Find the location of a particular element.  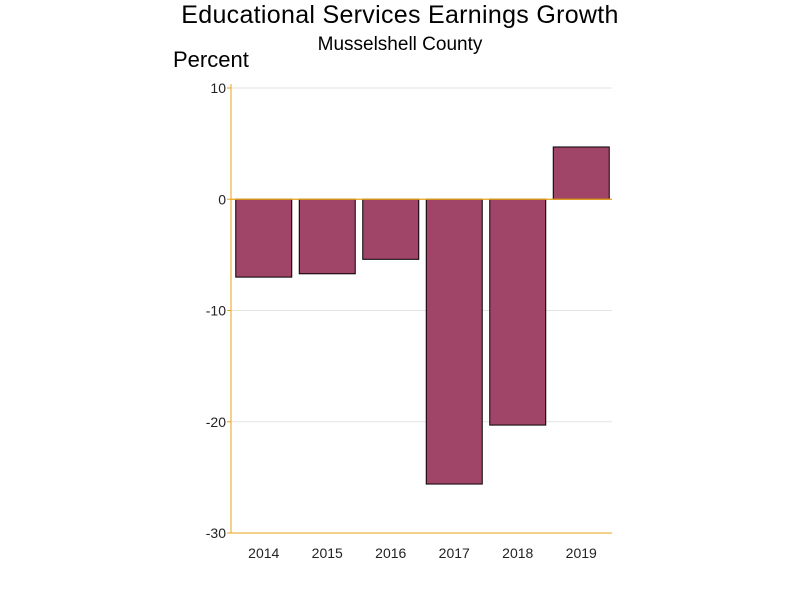

y-tick-label: 10 is located at coordinates (218, 88).